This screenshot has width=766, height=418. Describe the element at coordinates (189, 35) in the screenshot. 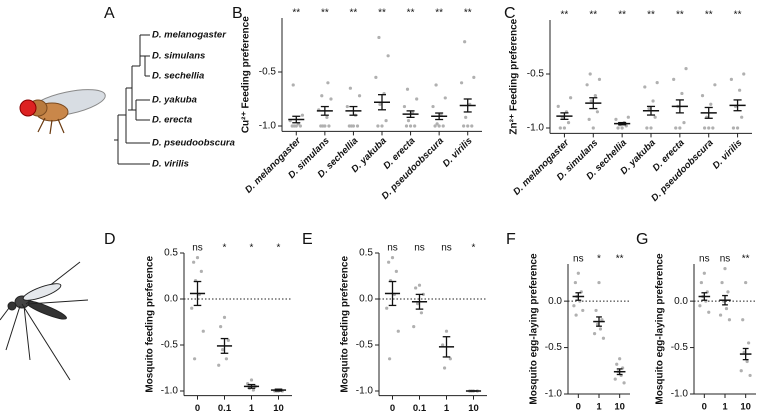

I see `species-label: D. melanogaster` at that location.